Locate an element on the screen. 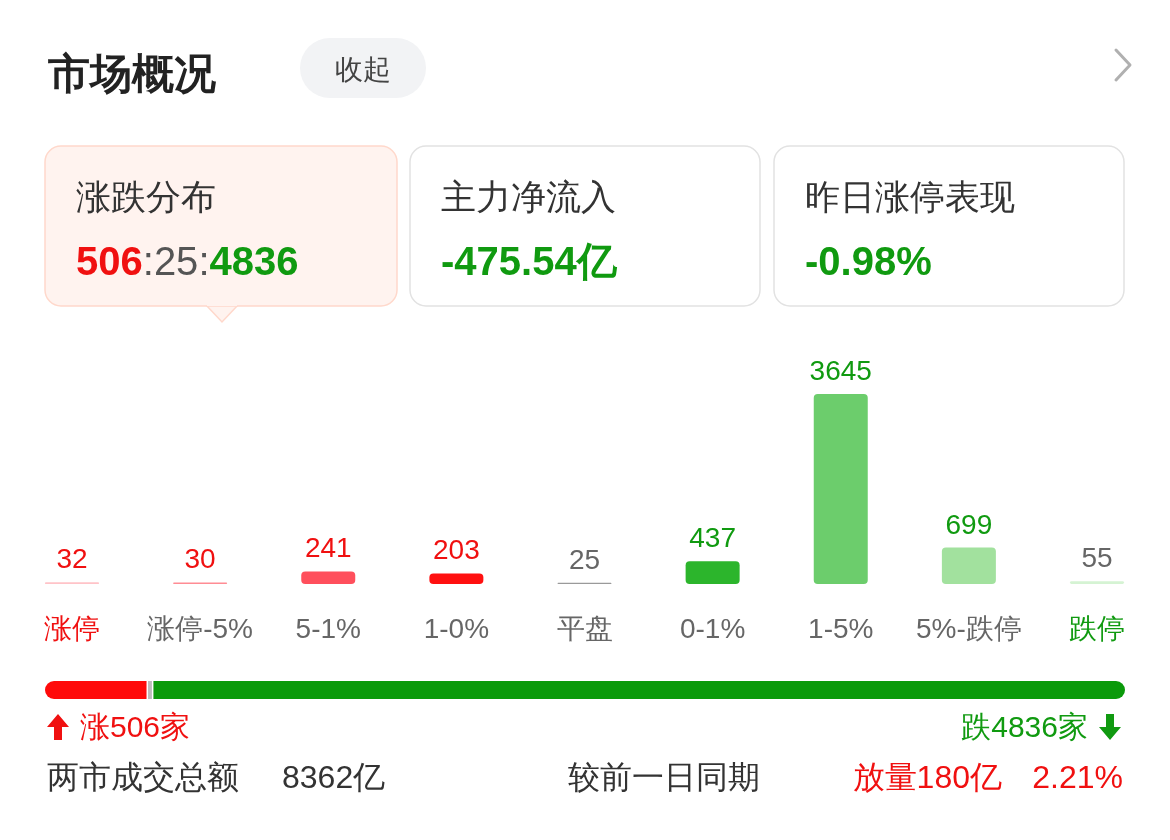 The image size is (1170, 840). data-label: 55 is located at coordinates (1097, 558).